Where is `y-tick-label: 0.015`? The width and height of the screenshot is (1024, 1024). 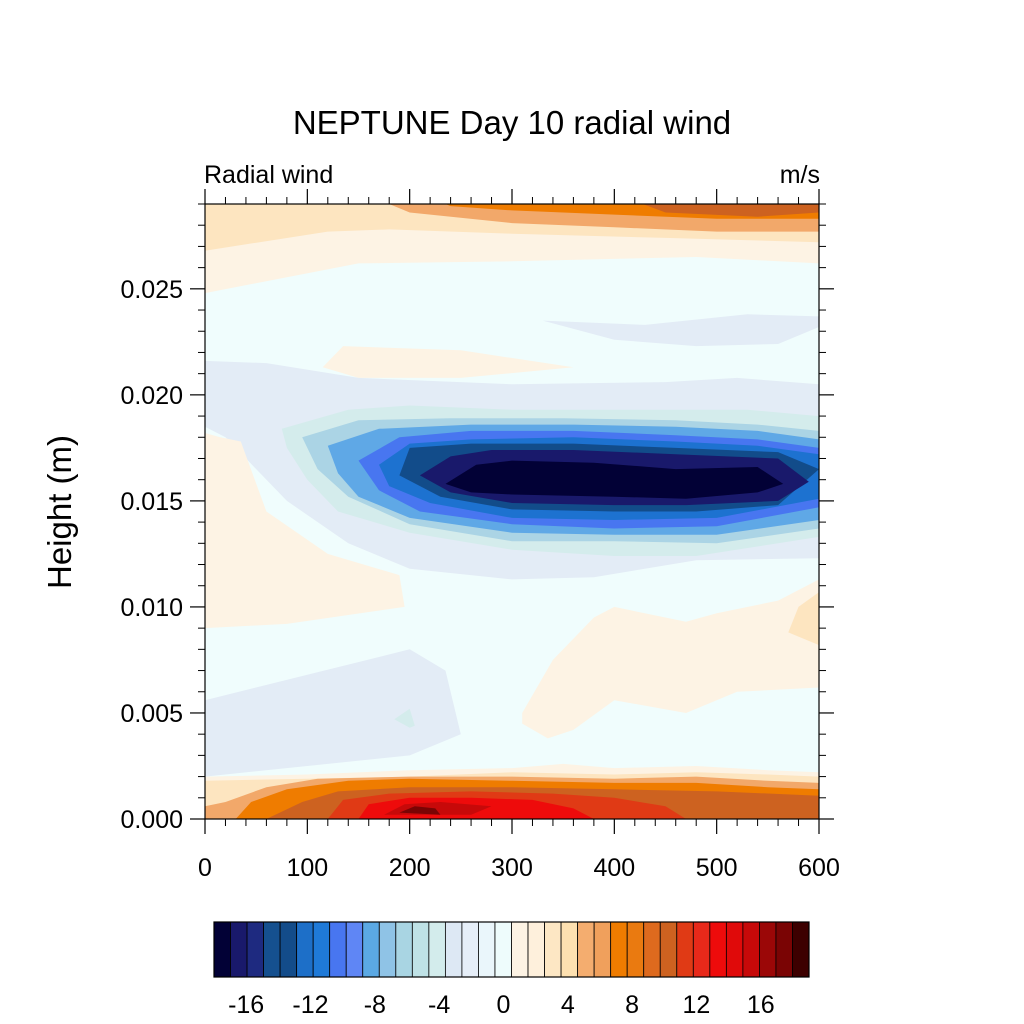 y-tick-label: 0.015 is located at coordinates (151, 502).